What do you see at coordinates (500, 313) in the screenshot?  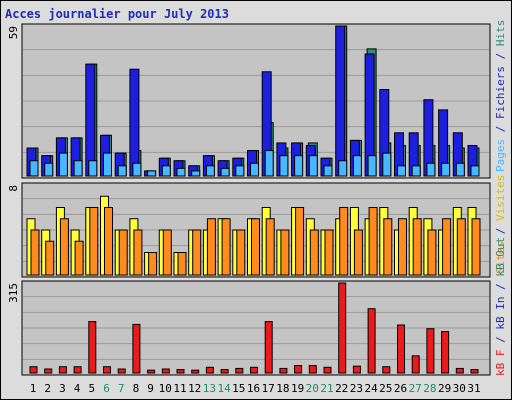 I see `legend-bottom-part: kB In` at bounding box center [500, 313].